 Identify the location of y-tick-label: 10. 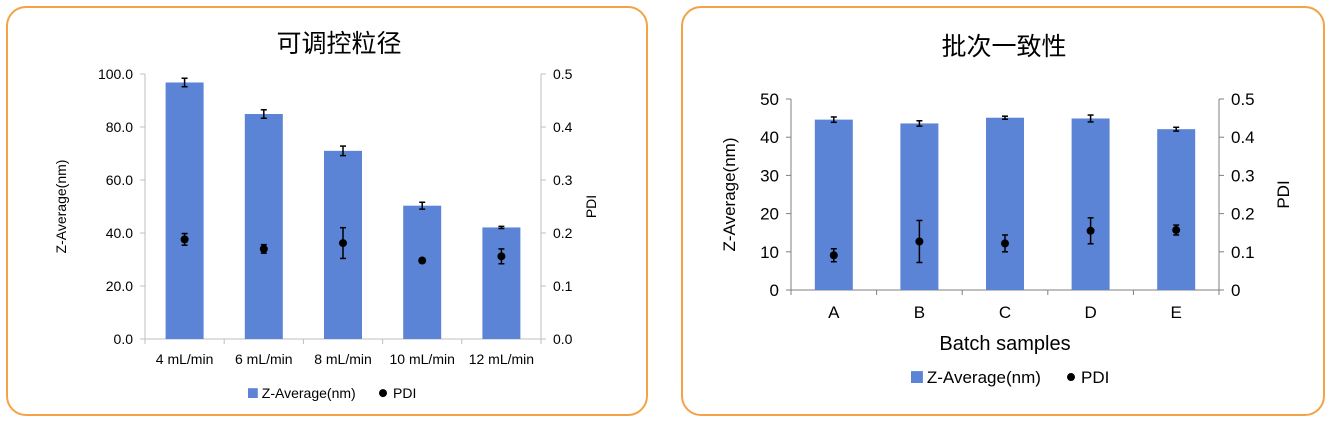
(769, 252).